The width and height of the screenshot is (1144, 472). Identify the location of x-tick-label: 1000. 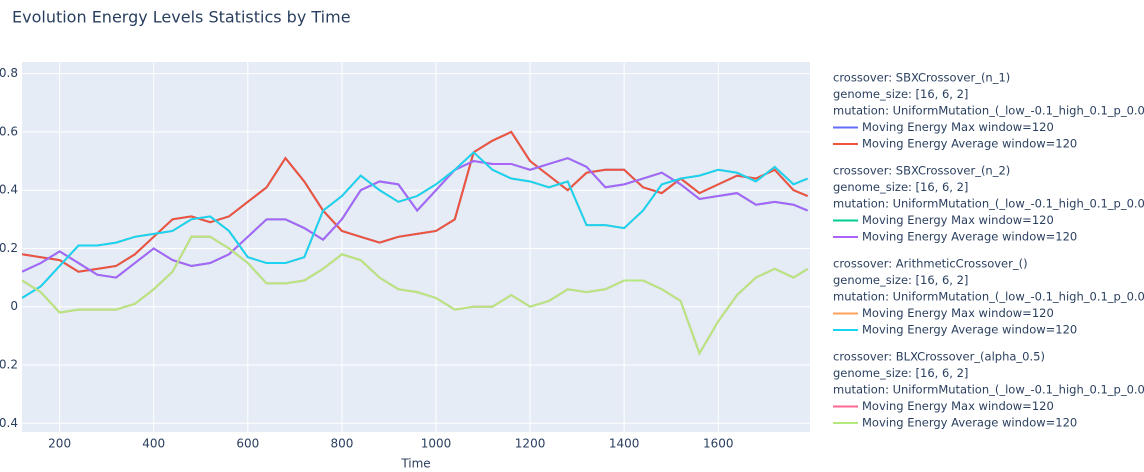
(436, 444).